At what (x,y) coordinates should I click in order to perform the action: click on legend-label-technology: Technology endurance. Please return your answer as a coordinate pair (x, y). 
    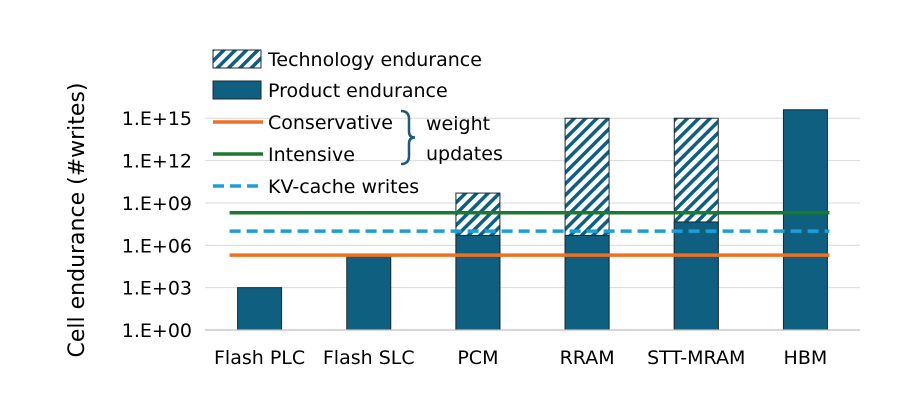
    Looking at the image, I should click on (374, 60).